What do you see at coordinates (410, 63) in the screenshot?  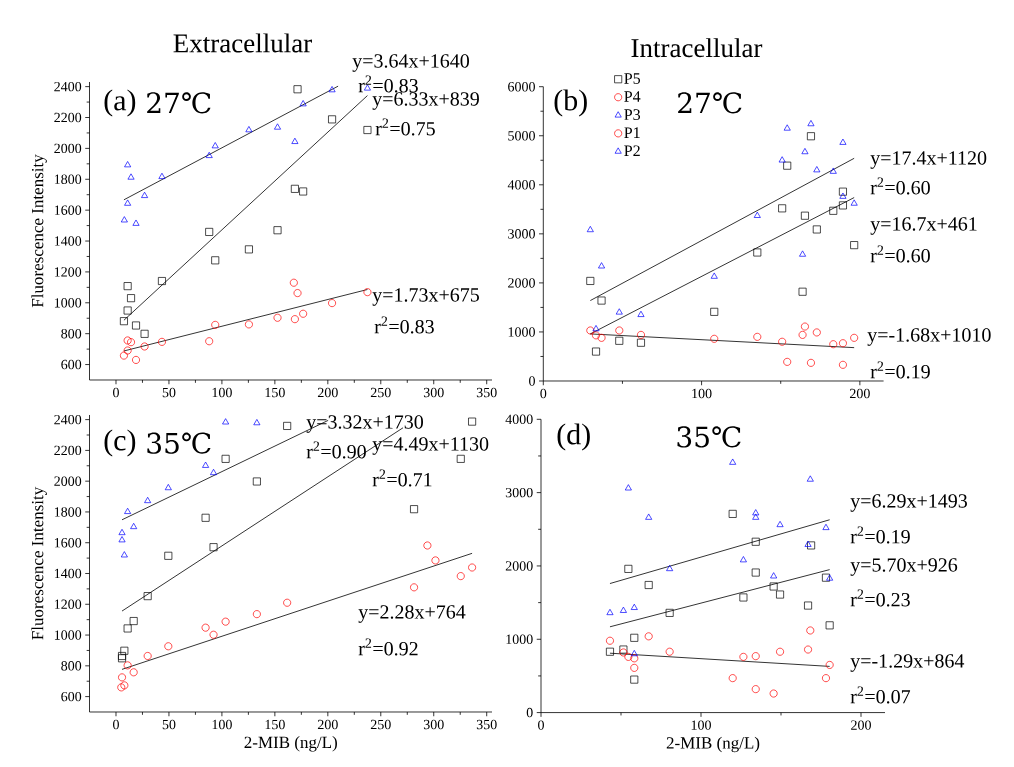 I see `text: y=3.64x+1640` at bounding box center [410, 63].